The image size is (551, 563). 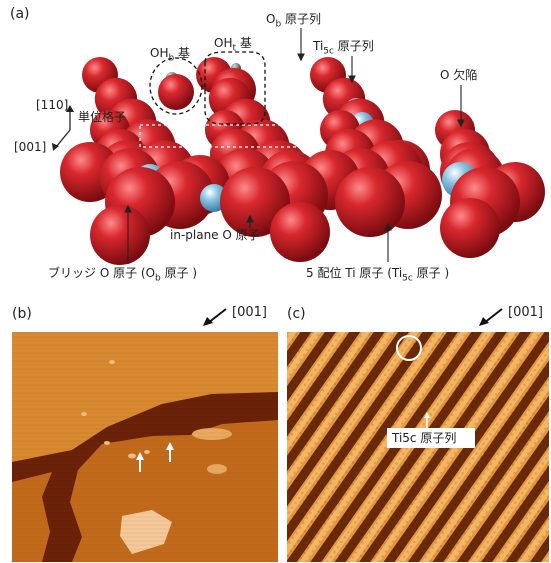 What do you see at coordinates (296, 314) in the screenshot?
I see `panel-c-label: (c)` at bounding box center [296, 314].